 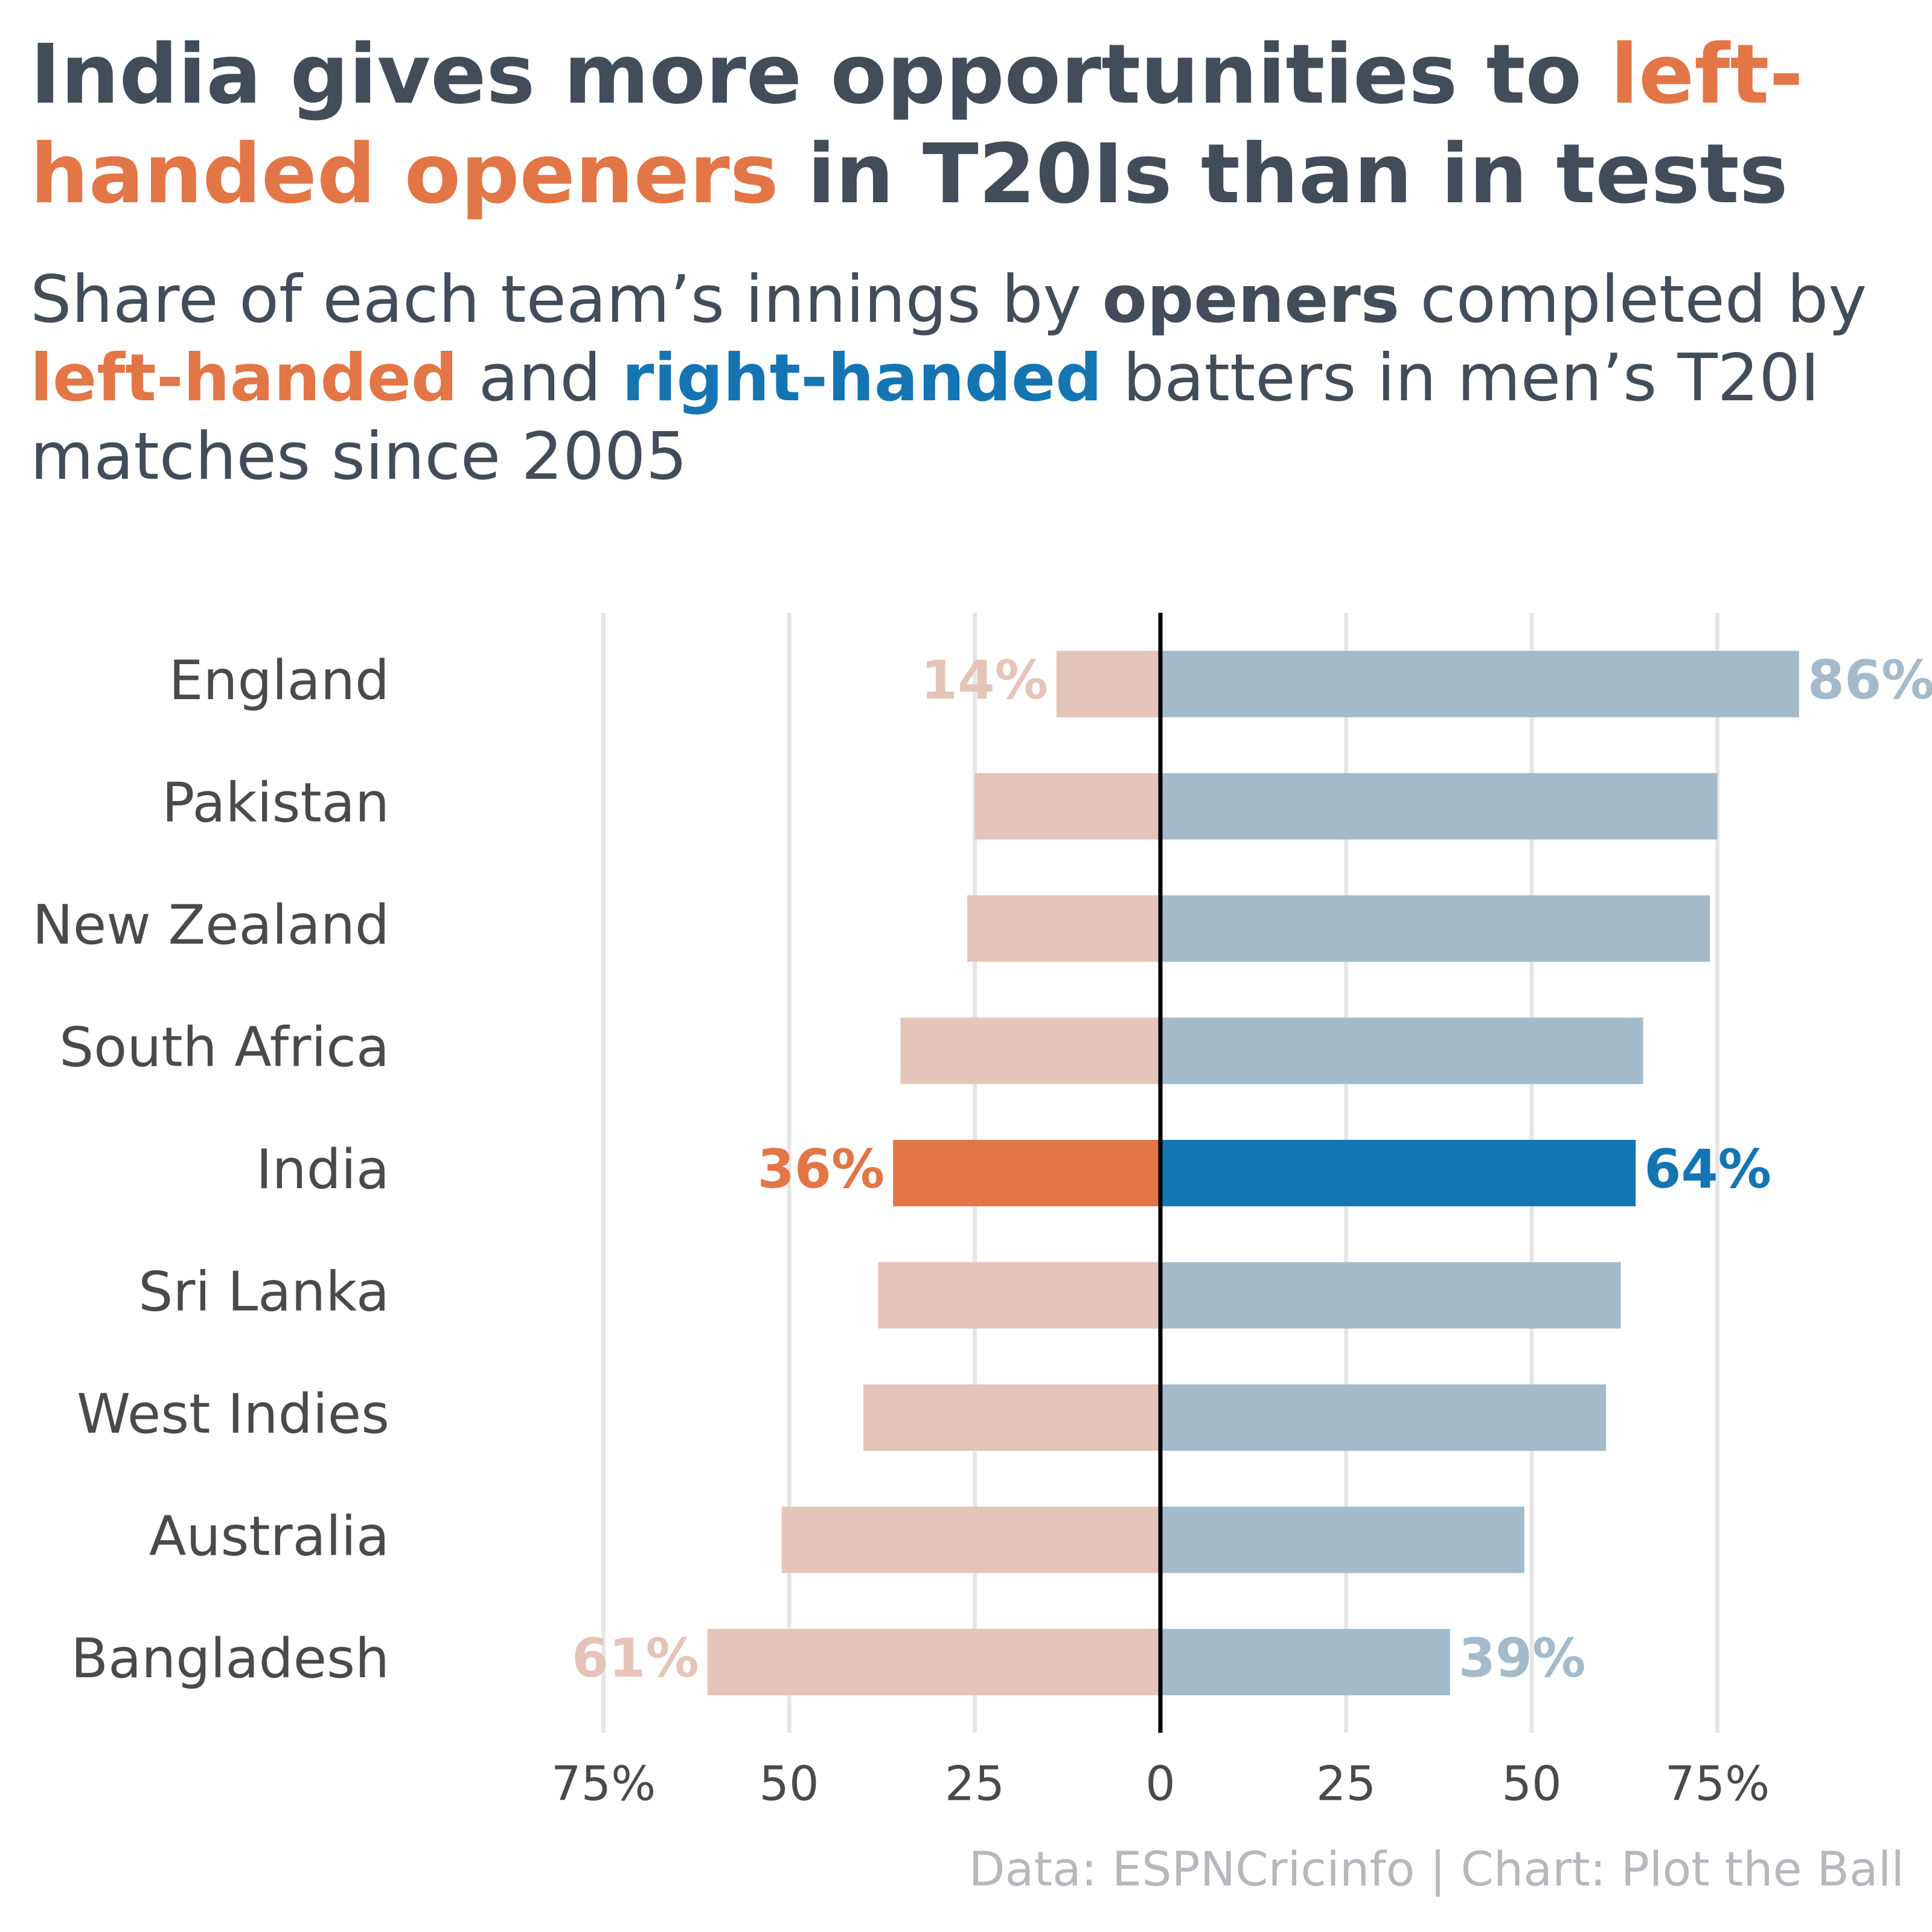 I want to click on bar-right-australia, so click(x=1342, y=1539).